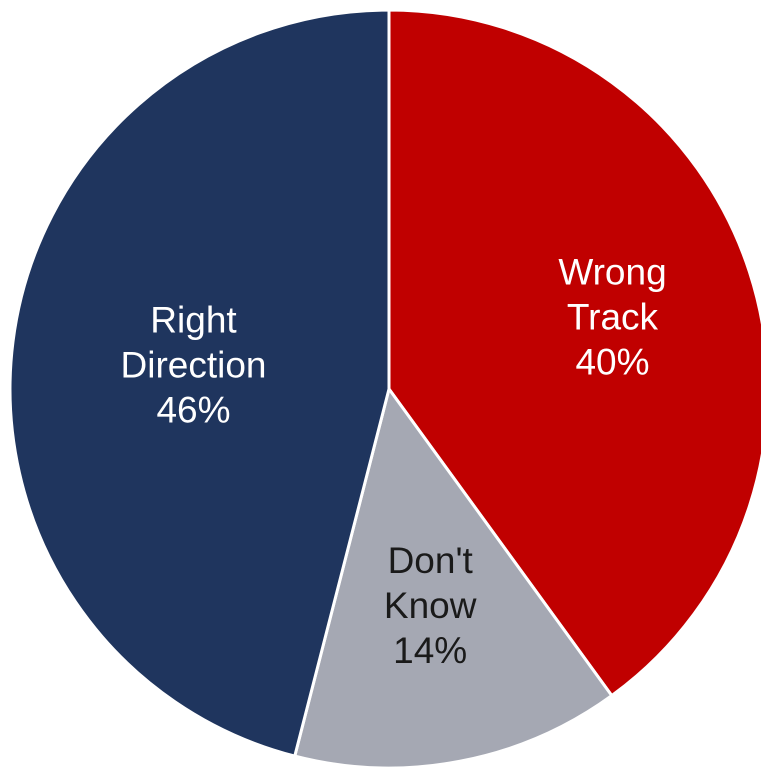 This screenshot has height=767, width=761. Describe the element at coordinates (612, 271) in the screenshot. I see `pie-slice-label-line: Wrong` at that location.